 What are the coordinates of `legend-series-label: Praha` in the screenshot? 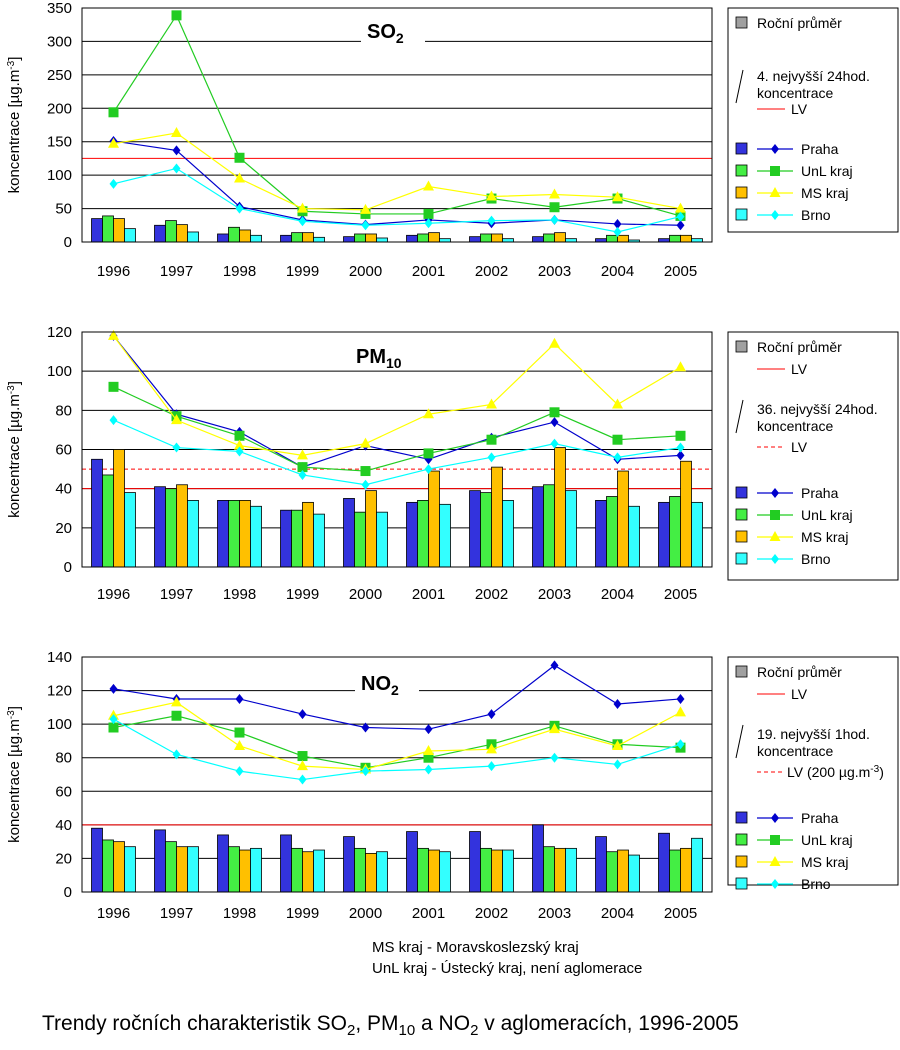 It's located at (820, 818).